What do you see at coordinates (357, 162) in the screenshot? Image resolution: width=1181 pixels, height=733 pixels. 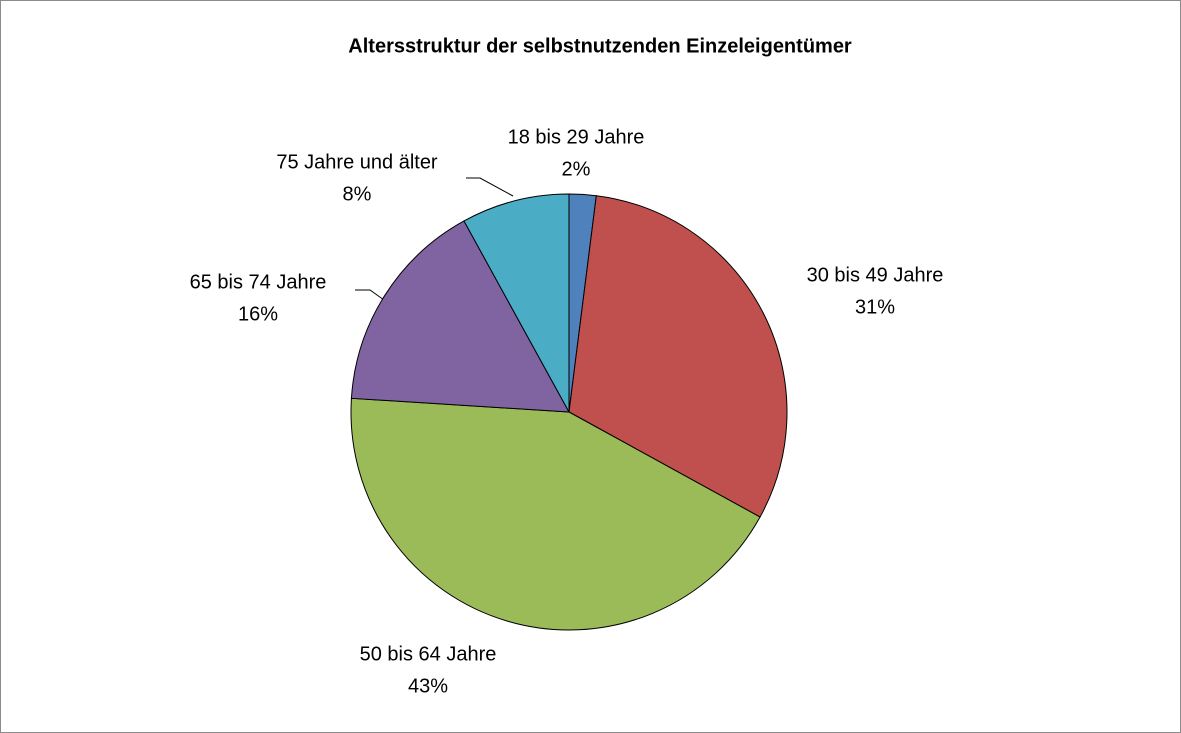 I see `slice-label: 75 Jahre und älter` at bounding box center [357, 162].